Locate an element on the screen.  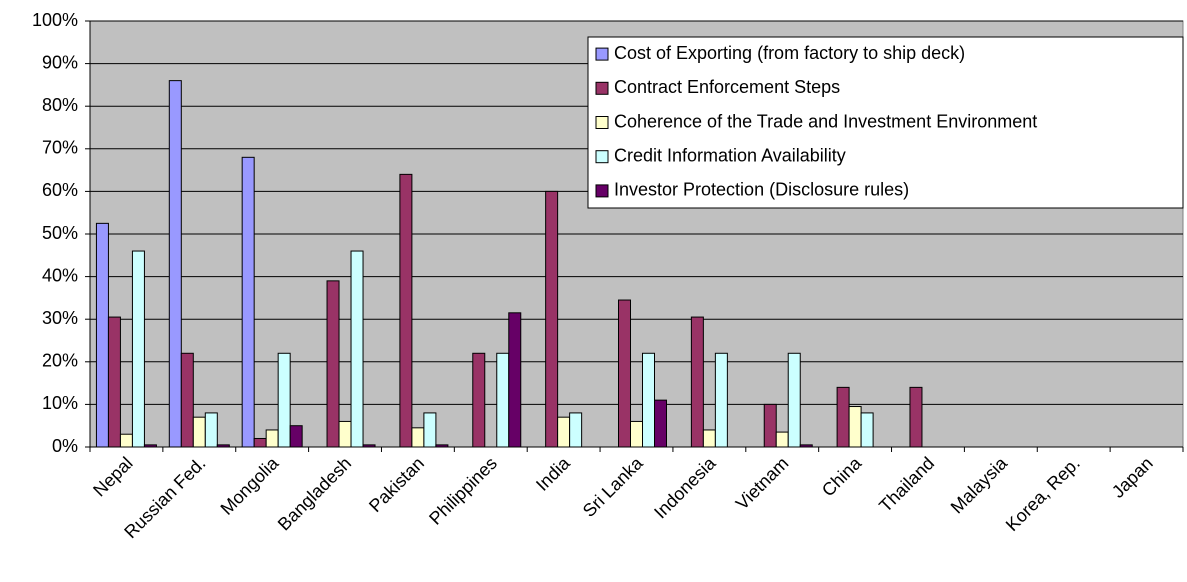
x-tick-label: Vietnam is located at coordinates (762, 483).